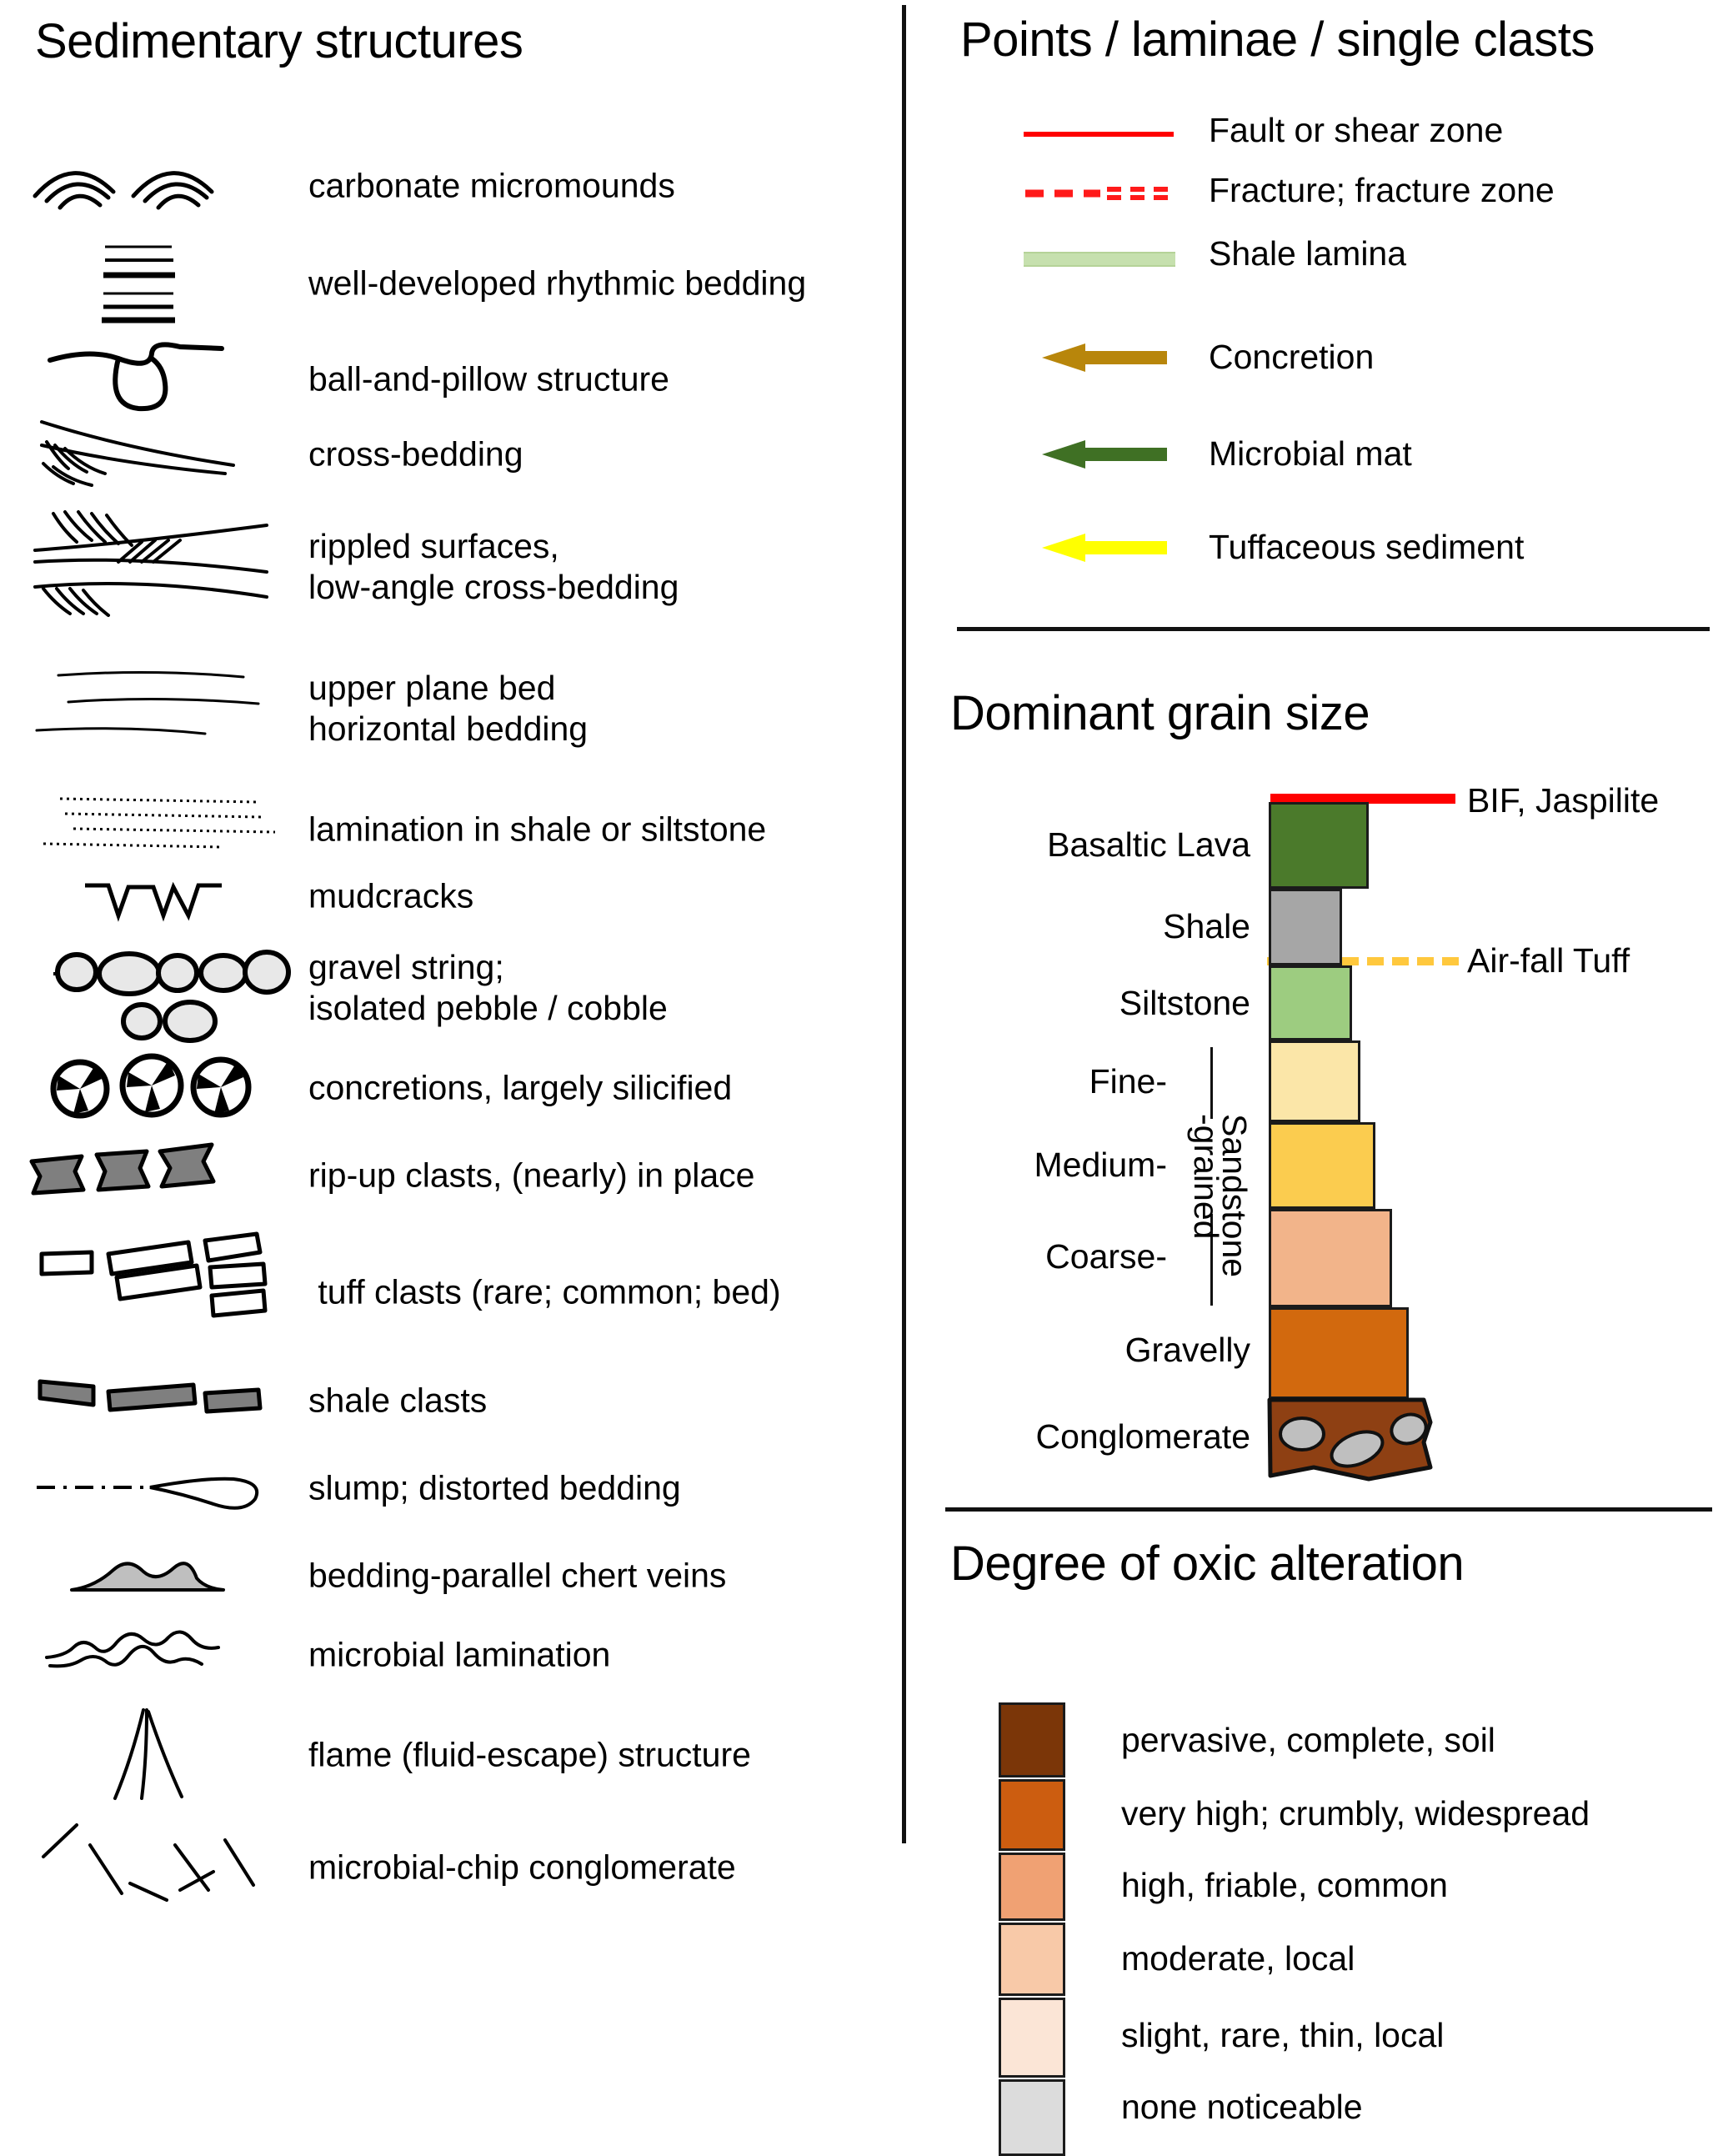  What do you see at coordinates (1292, 357) in the screenshot?
I see `points-label: Concretion` at bounding box center [1292, 357].